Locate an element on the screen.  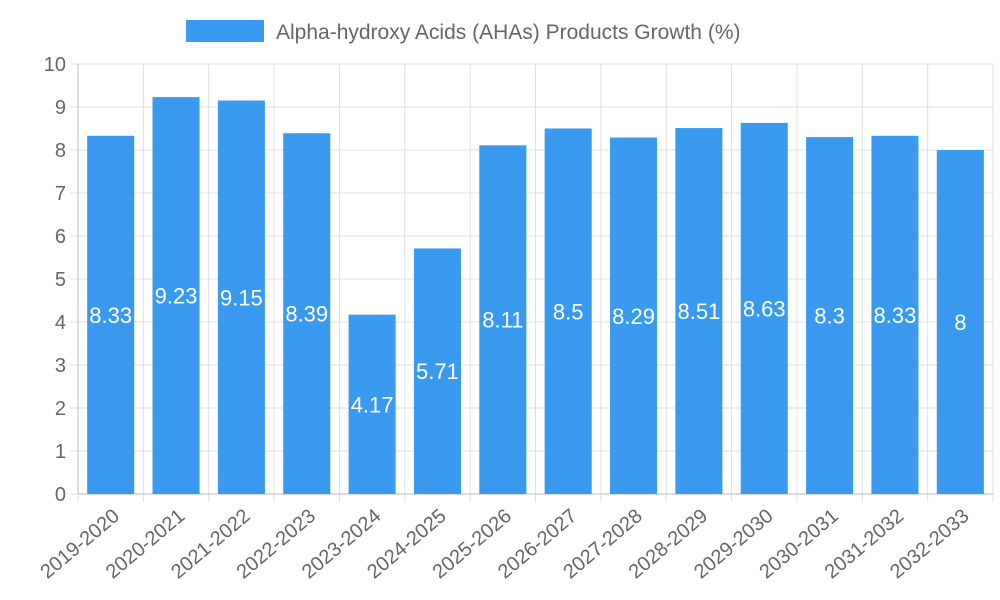
bar-value-label: 8.39 is located at coordinates (306, 314).